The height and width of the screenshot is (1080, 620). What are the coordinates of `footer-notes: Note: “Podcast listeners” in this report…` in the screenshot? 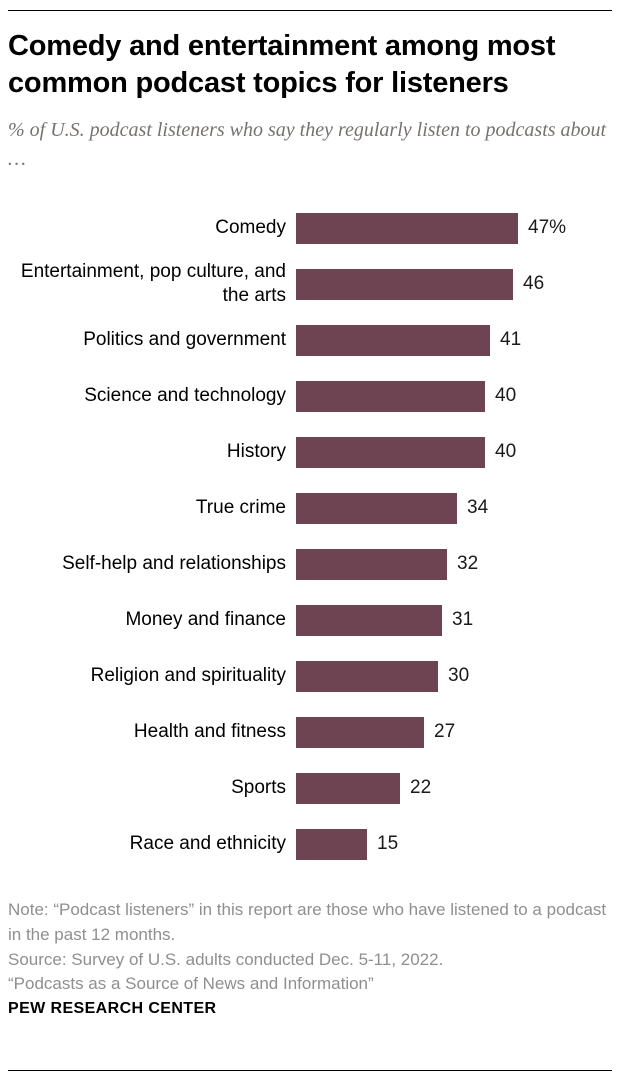 It's located at (310, 959).